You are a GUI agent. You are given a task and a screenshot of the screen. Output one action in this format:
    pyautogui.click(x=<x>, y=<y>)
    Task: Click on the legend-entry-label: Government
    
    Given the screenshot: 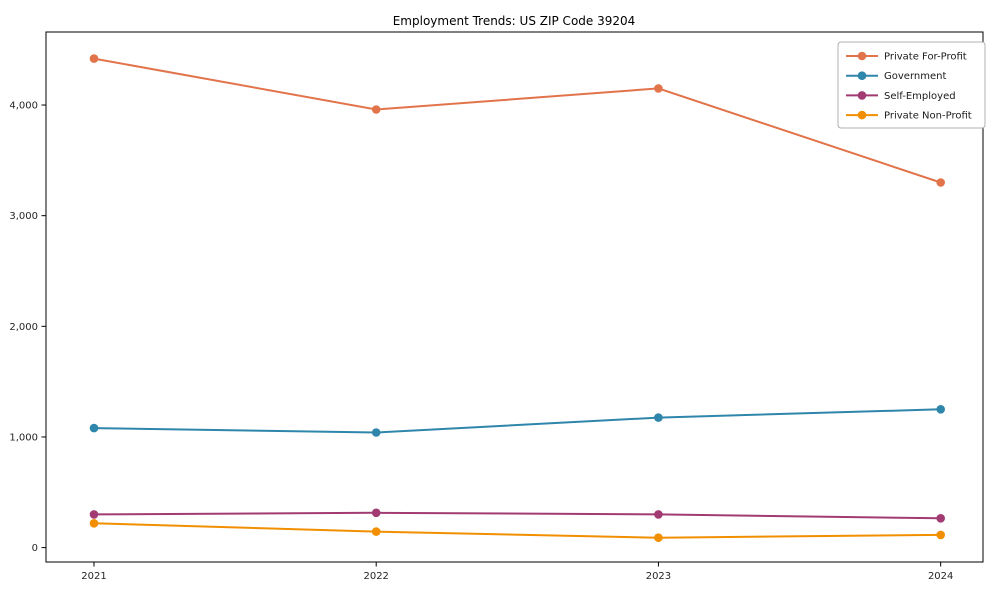 What is the action you would take?
    pyautogui.click(x=915, y=76)
    